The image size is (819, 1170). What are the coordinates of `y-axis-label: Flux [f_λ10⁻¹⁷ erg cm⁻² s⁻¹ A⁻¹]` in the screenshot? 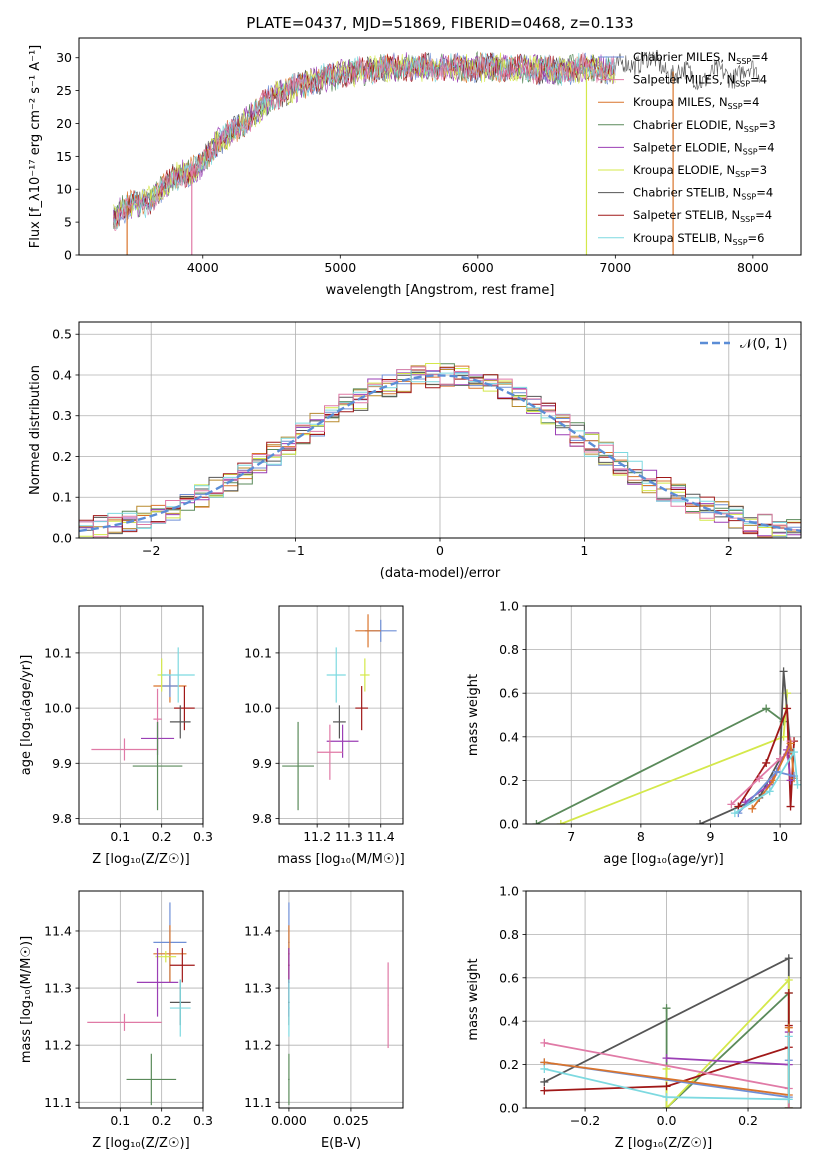 It's located at (35, 147).